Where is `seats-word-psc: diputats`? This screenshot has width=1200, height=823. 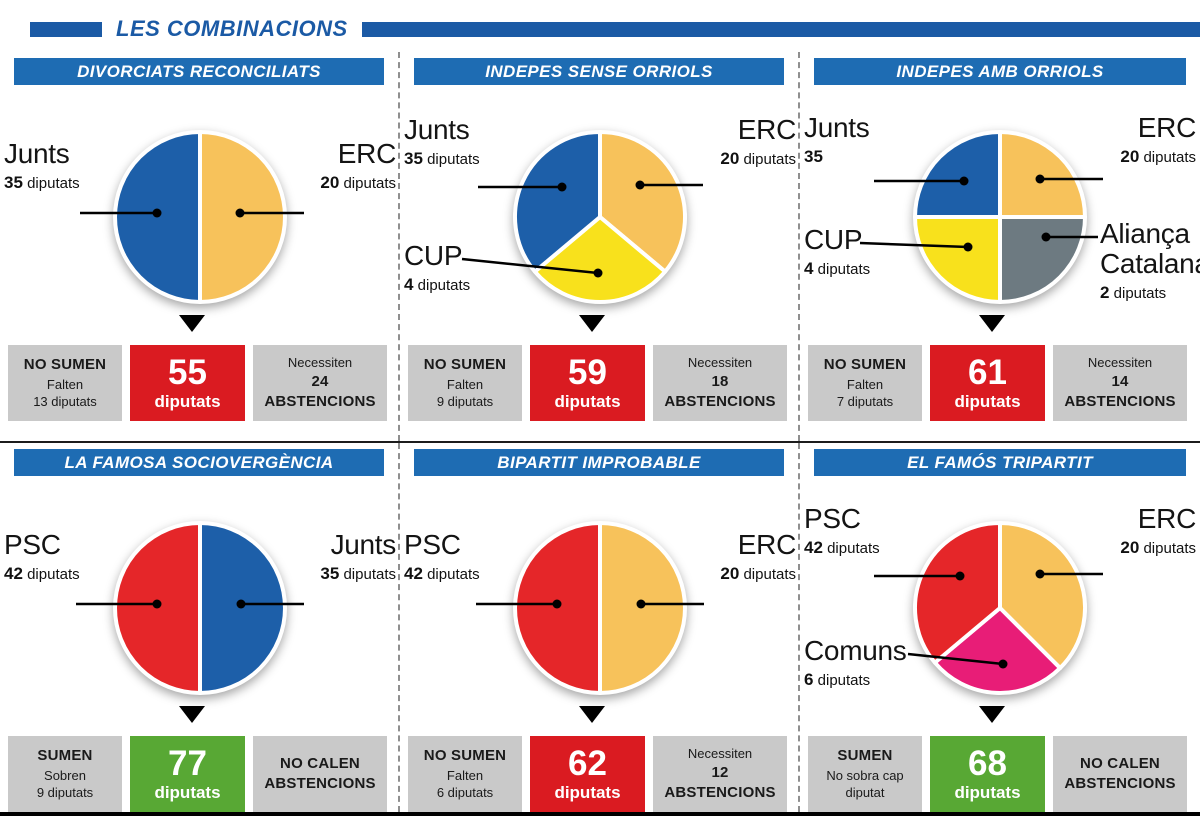
seats-word-psc: diputats is located at coordinates (853, 549).